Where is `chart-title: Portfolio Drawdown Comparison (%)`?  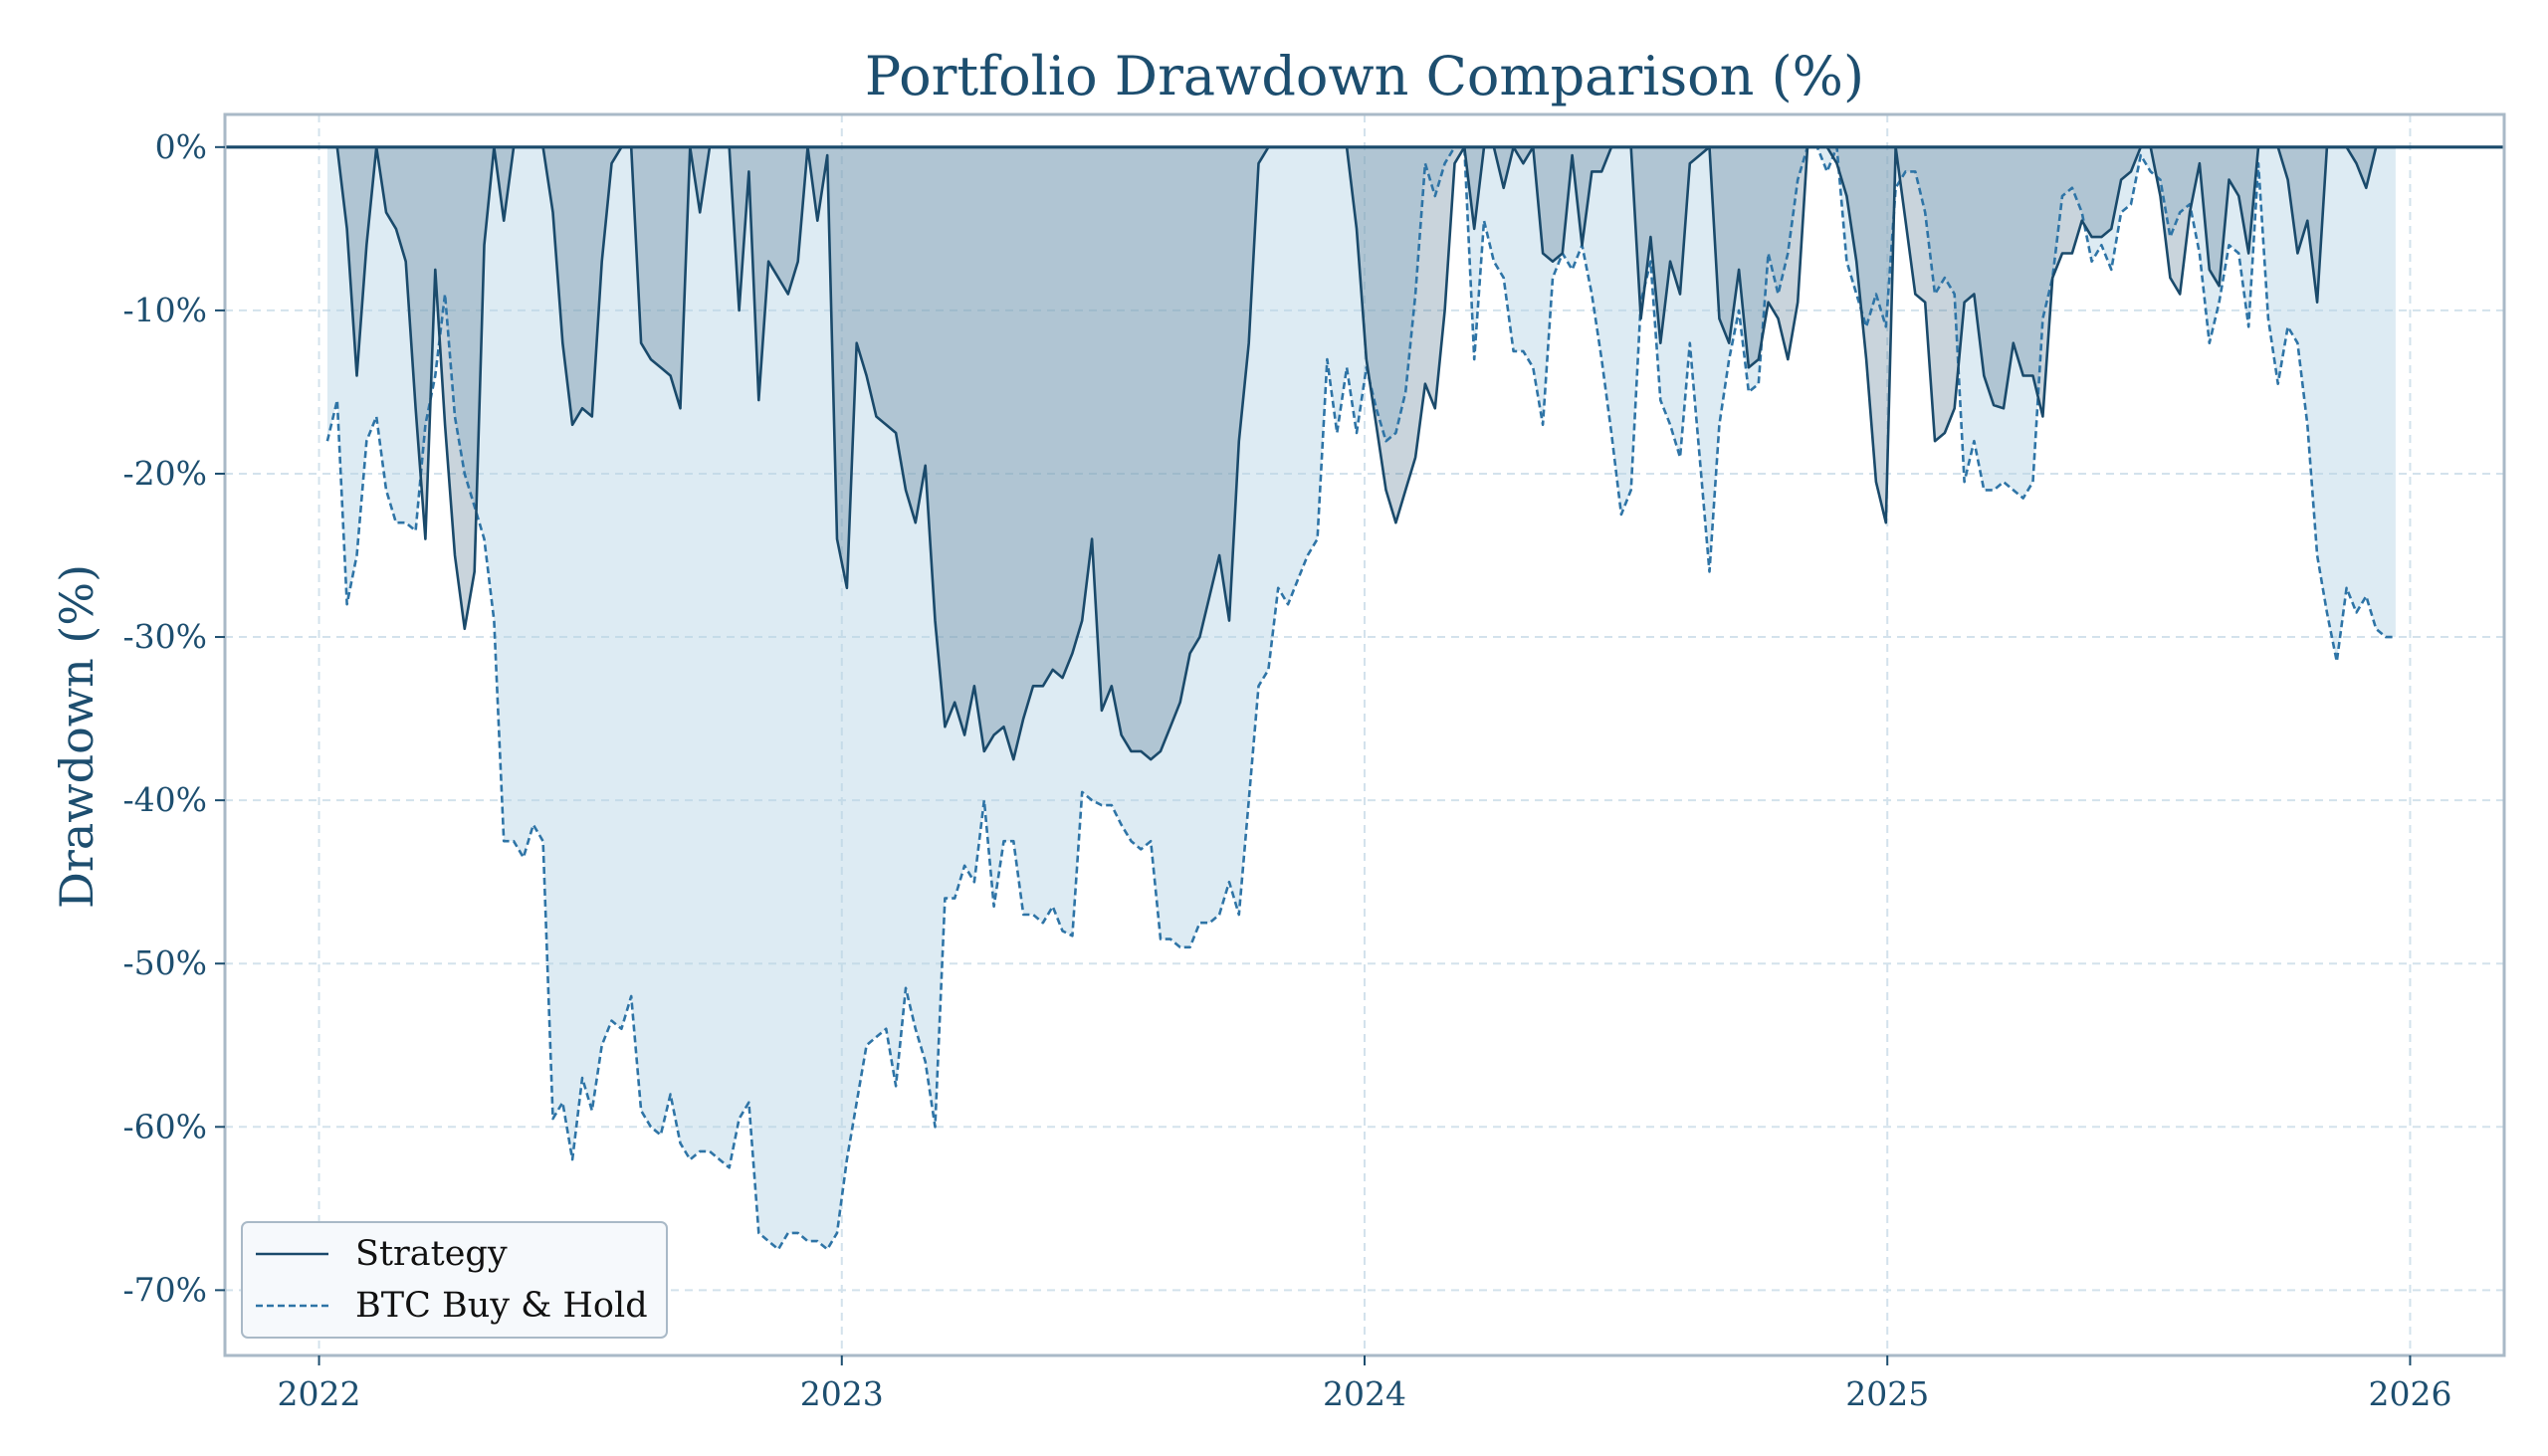
chart-title: Portfolio Drawdown Comparison (%) is located at coordinates (1364, 76).